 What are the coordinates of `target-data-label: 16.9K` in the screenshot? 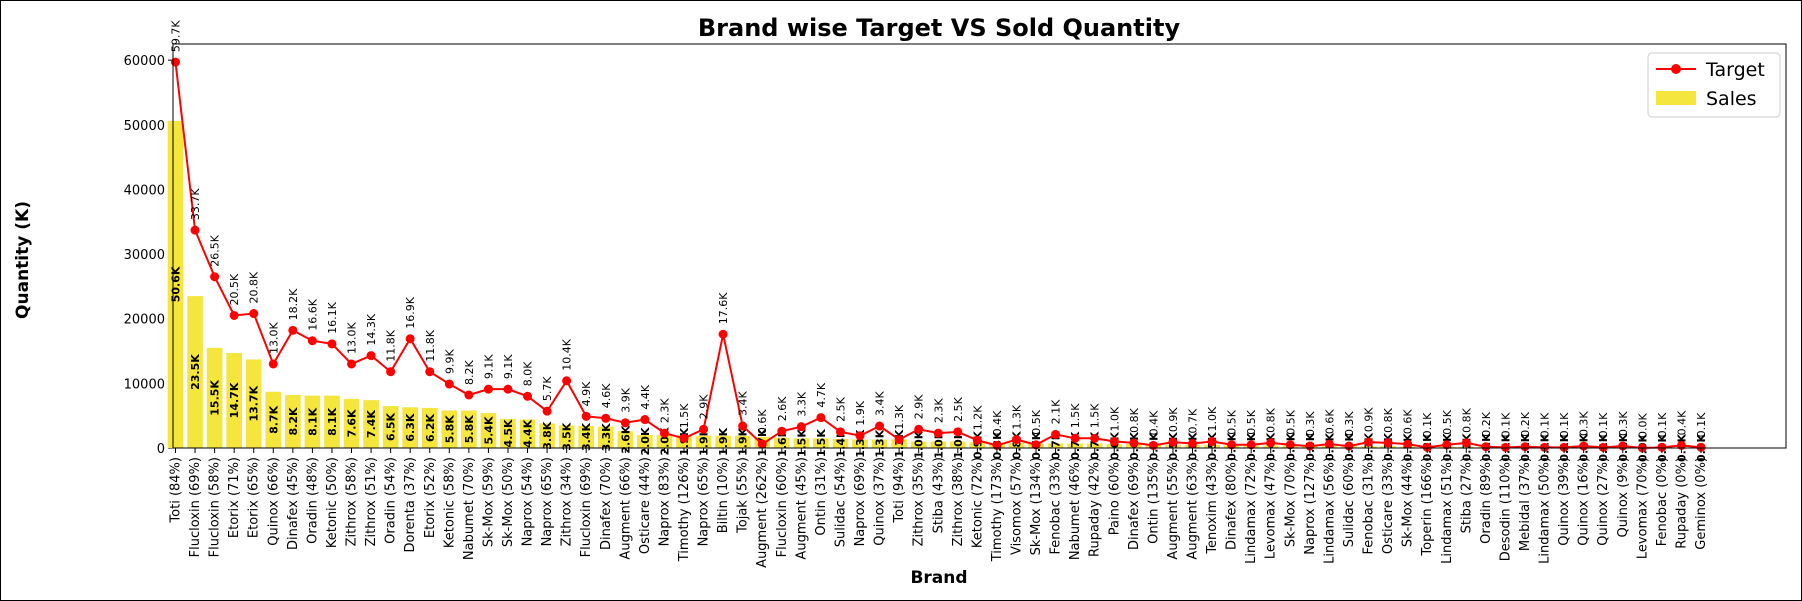 It's located at (410, 312).